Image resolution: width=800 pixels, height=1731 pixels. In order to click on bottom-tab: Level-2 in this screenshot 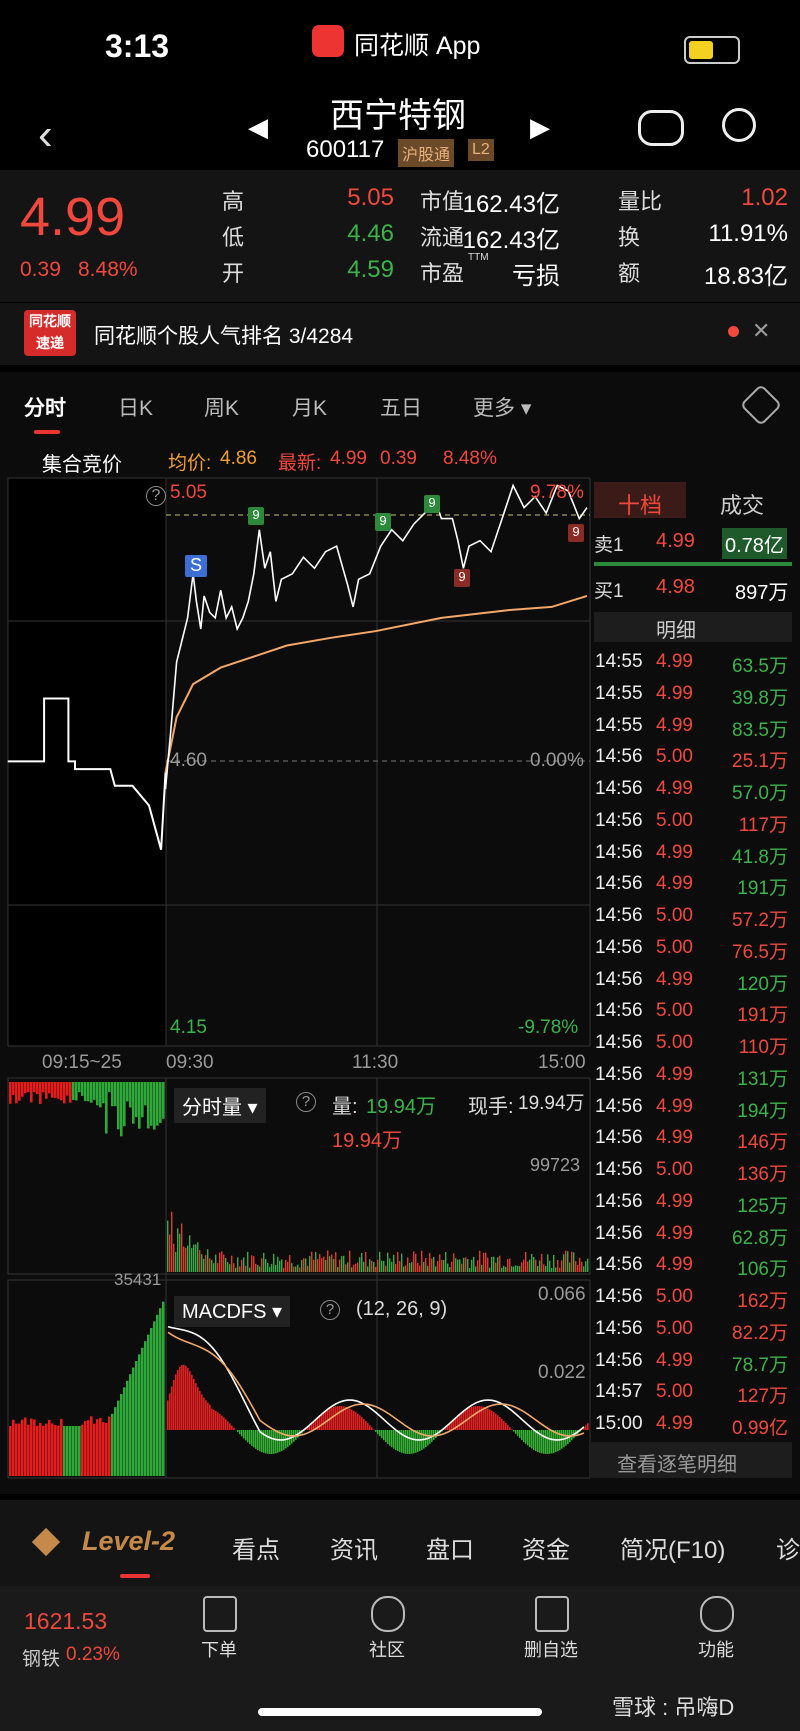, I will do `click(129, 1541)`.